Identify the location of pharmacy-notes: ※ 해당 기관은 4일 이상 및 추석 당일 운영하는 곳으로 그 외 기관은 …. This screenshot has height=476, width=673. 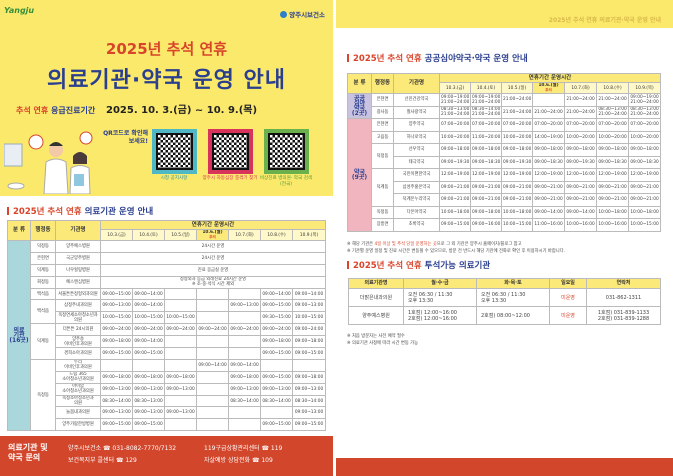
(456, 248).